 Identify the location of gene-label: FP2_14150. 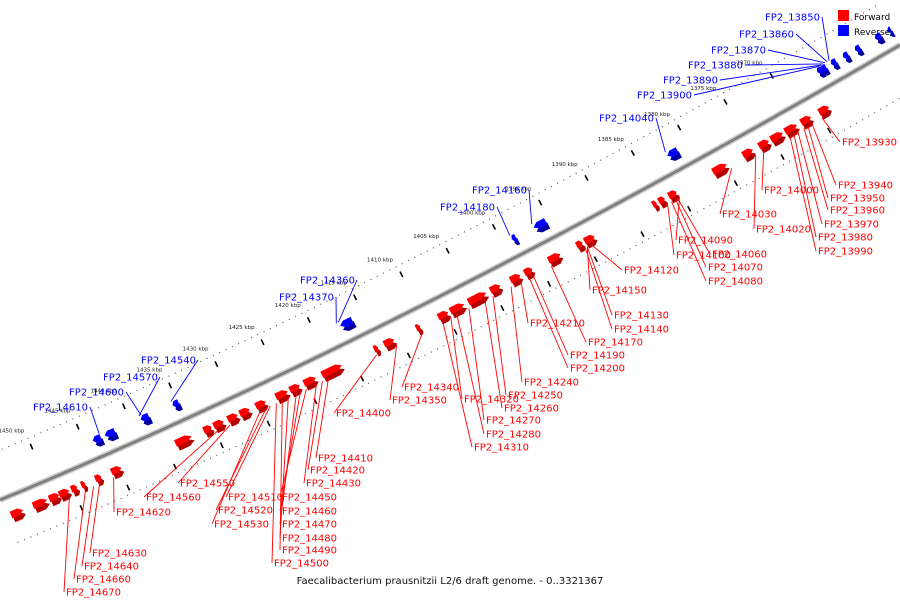
(619, 291).